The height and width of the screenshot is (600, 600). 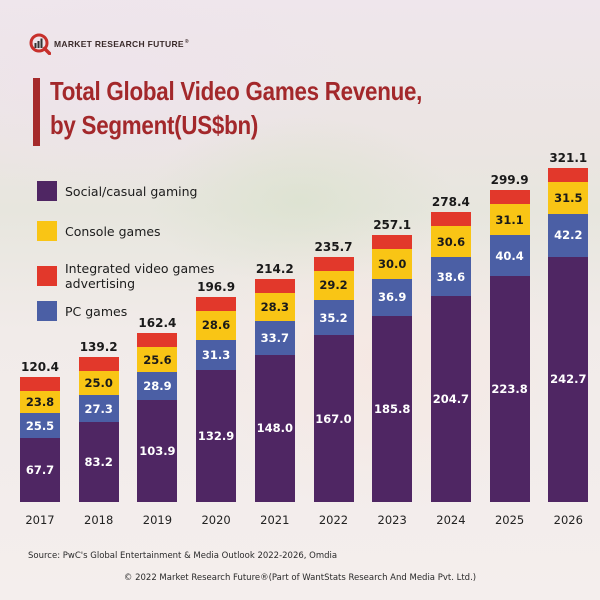 What do you see at coordinates (568, 198) in the screenshot?
I see `segment-console: 31.5` at bounding box center [568, 198].